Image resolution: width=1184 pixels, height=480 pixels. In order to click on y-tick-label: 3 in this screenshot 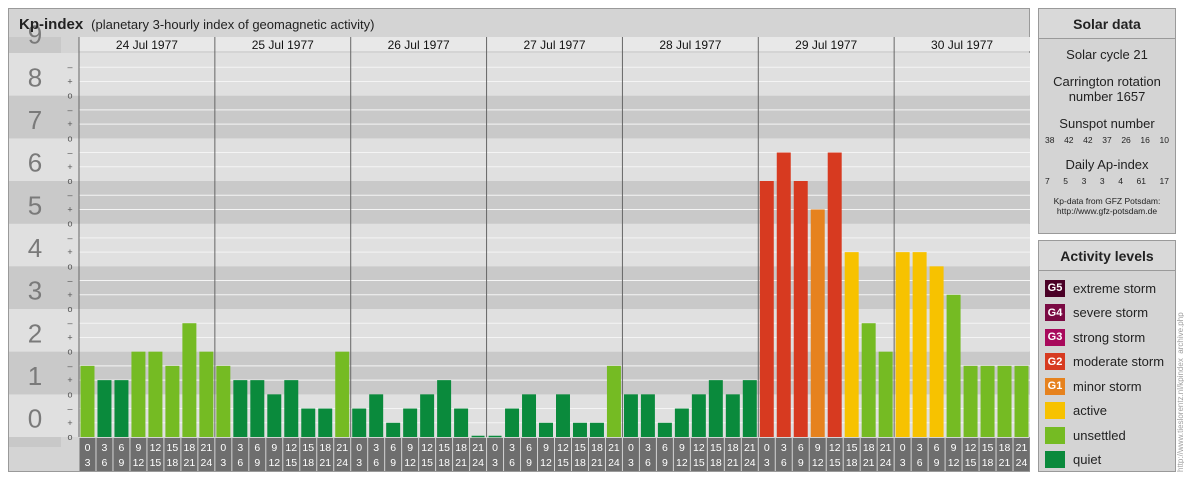, I will do `click(35, 291)`.